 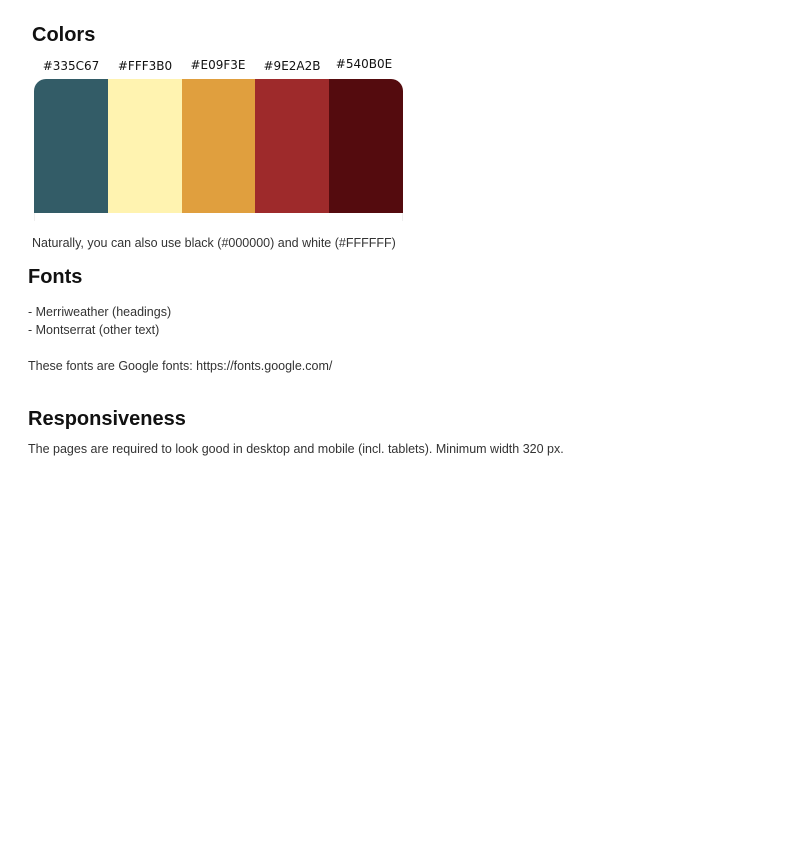 What do you see at coordinates (64, 35) in the screenshot?
I see `colors-heading: Colors` at bounding box center [64, 35].